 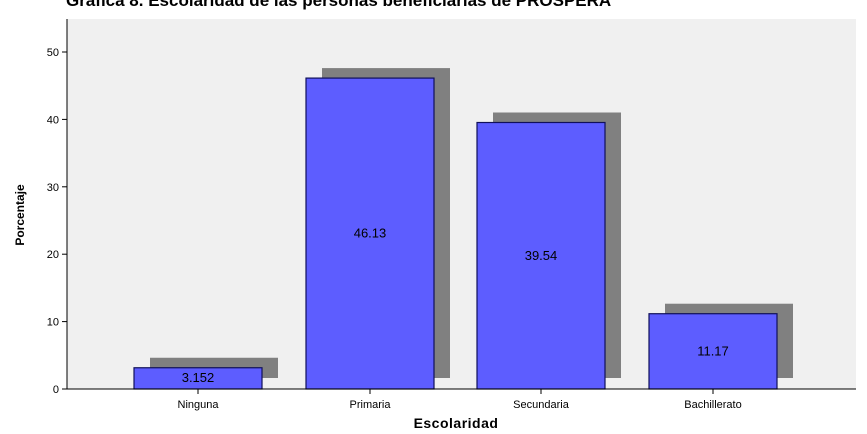 What do you see at coordinates (541, 405) in the screenshot?
I see `x-tick-label: Secundaria` at bounding box center [541, 405].